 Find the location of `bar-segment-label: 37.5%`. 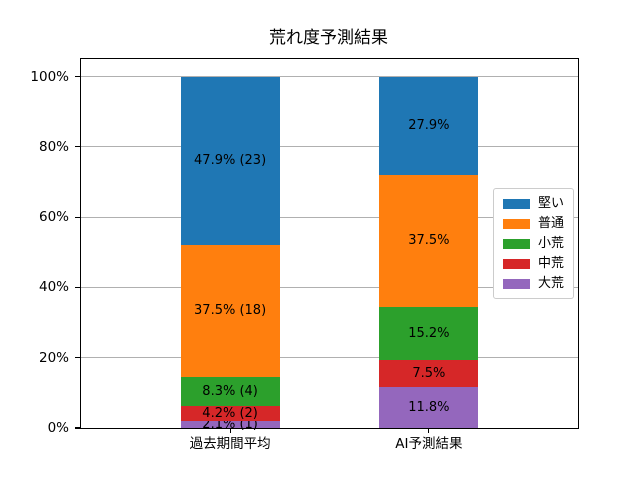

bar-segment-label: 37.5% is located at coordinates (429, 241).